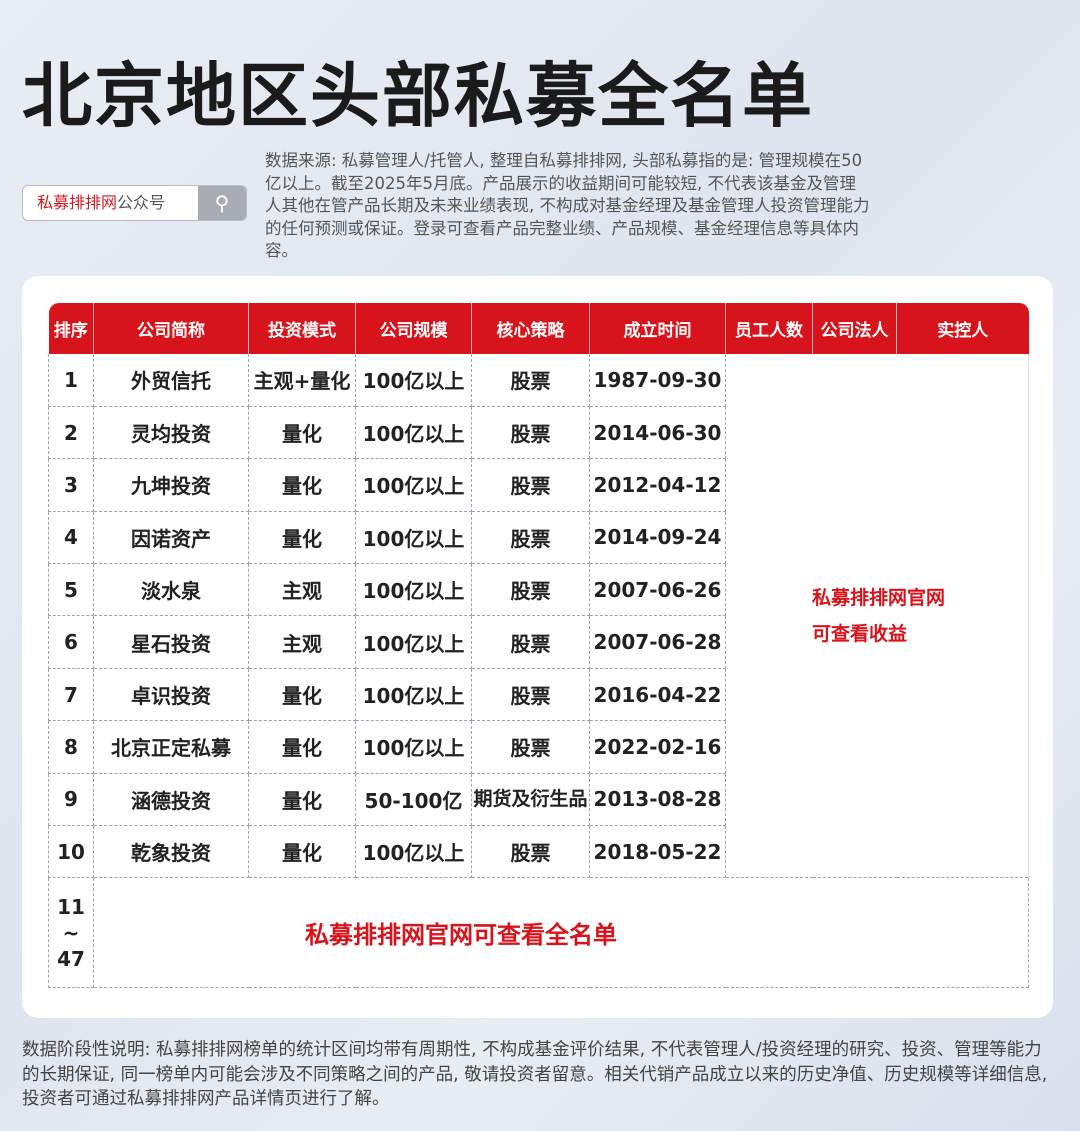  What do you see at coordinates (657, 380) in the screenshot?
I see `table-cell: 1987-09-30` at bounding box center [657, 380].